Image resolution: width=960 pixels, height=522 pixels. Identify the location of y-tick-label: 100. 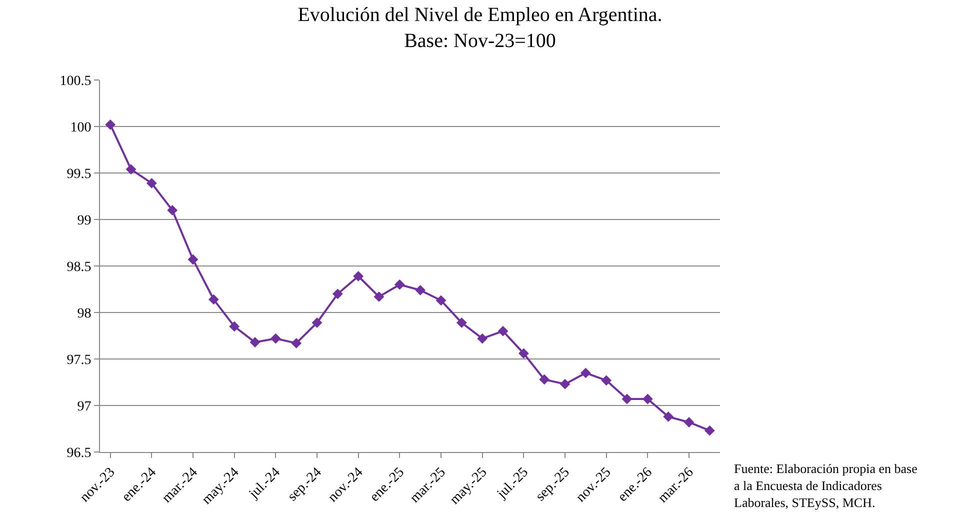
(81, 128).